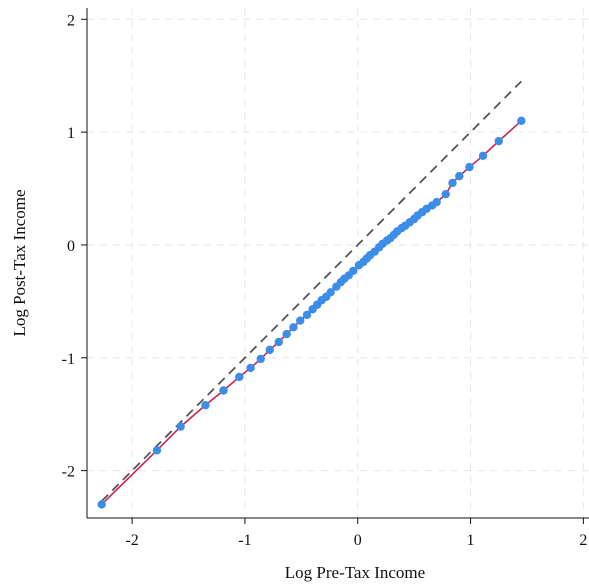  I want to click on y-tick-label: 0, so click(71, 246).